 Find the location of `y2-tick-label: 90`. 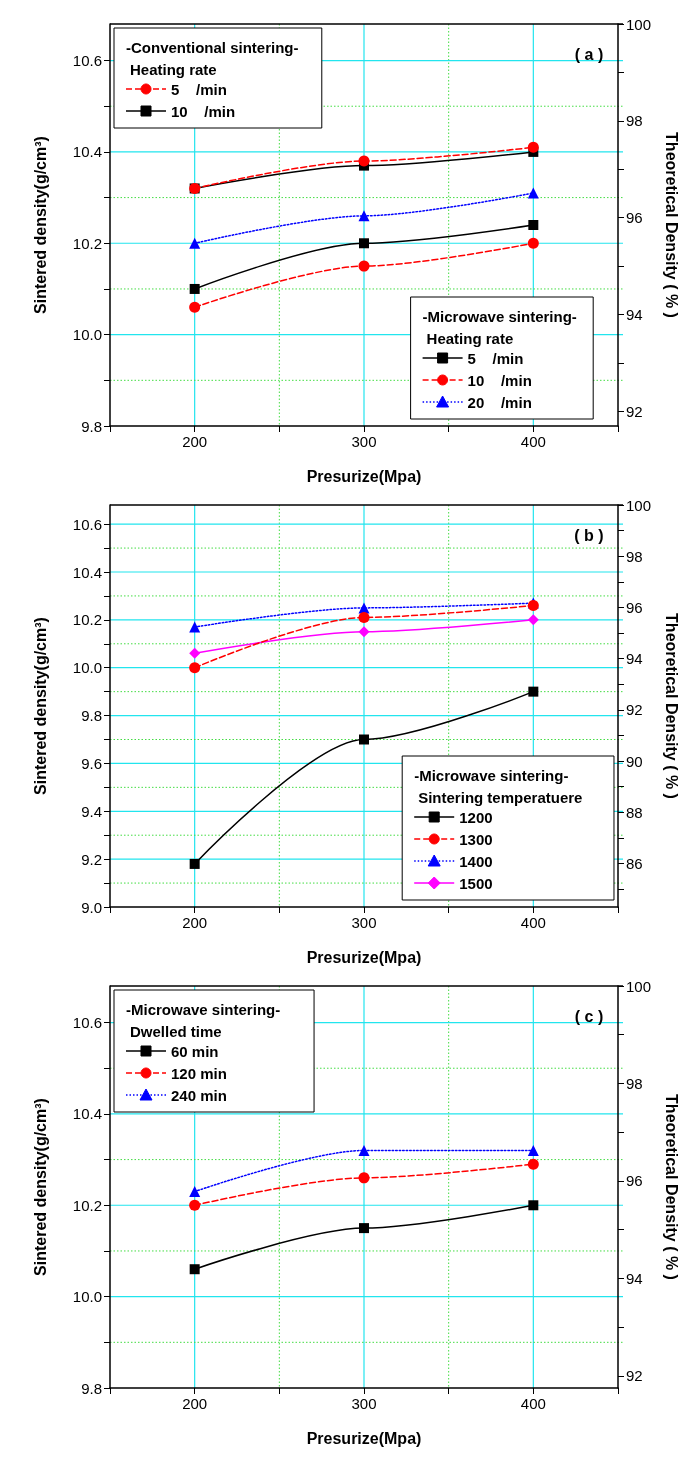

y2-tick-label: 90 is located at coordinates (634, 761).